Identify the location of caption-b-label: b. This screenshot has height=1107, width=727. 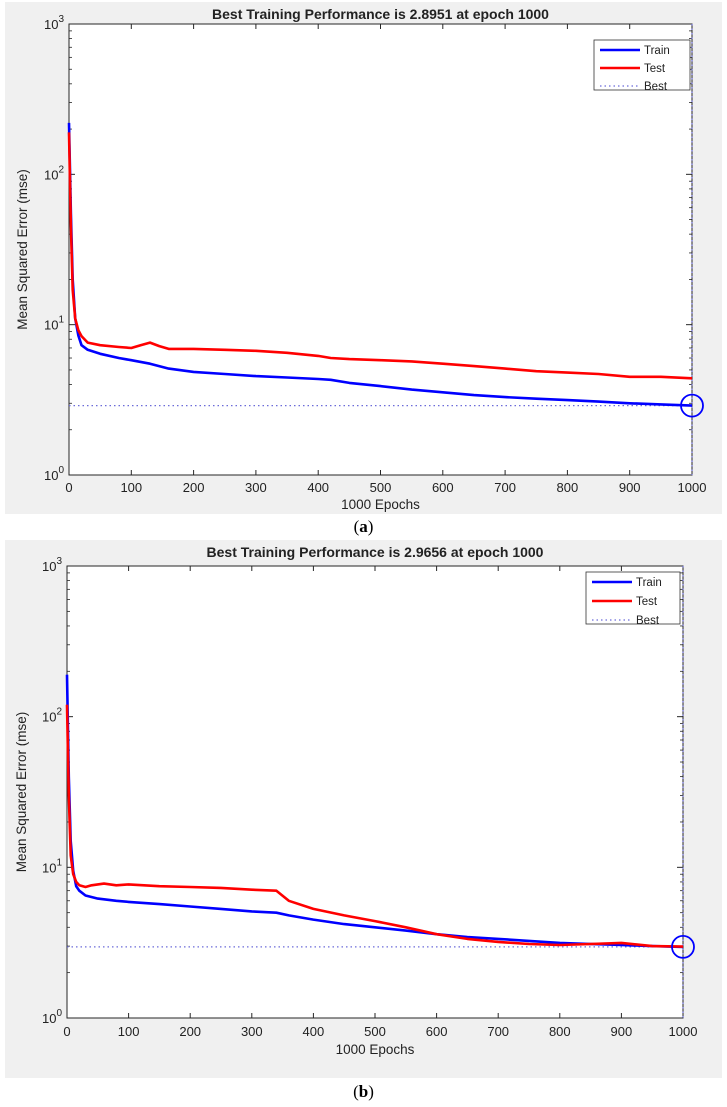
(363, 1091).